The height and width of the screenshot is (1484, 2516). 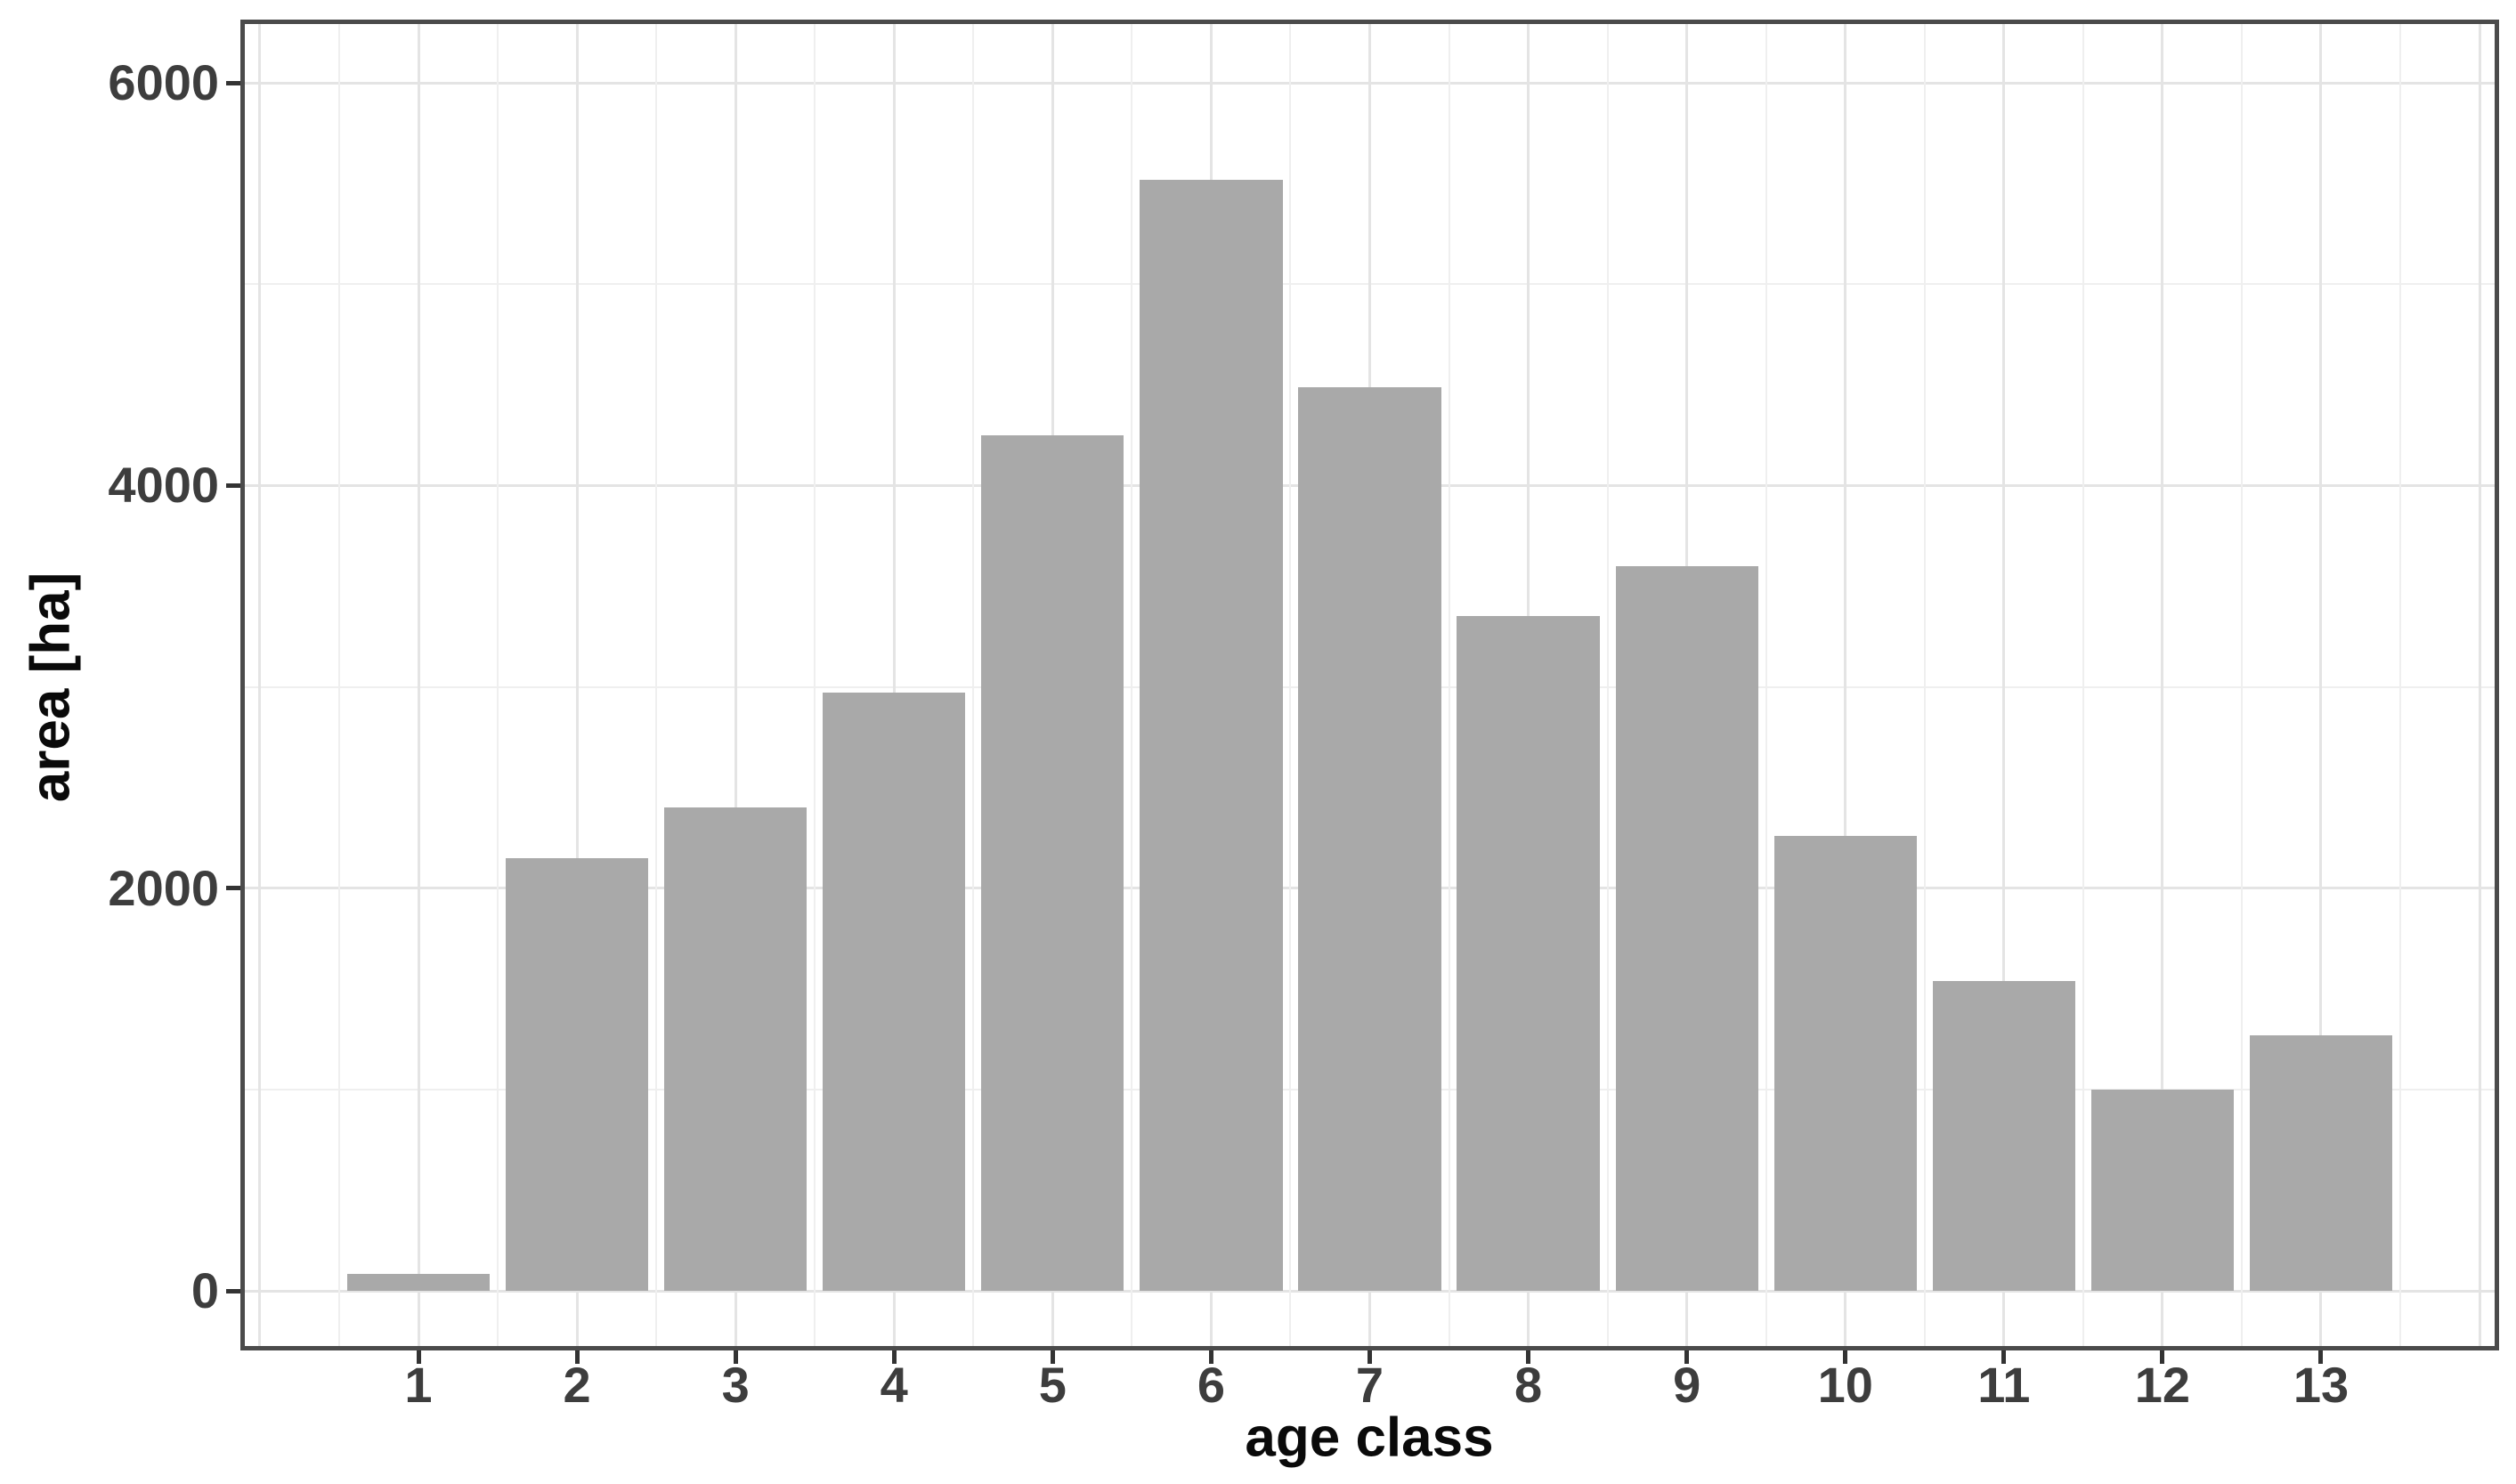 I want to click on x-tick-label: 10, so click(x=1845, y=1385).